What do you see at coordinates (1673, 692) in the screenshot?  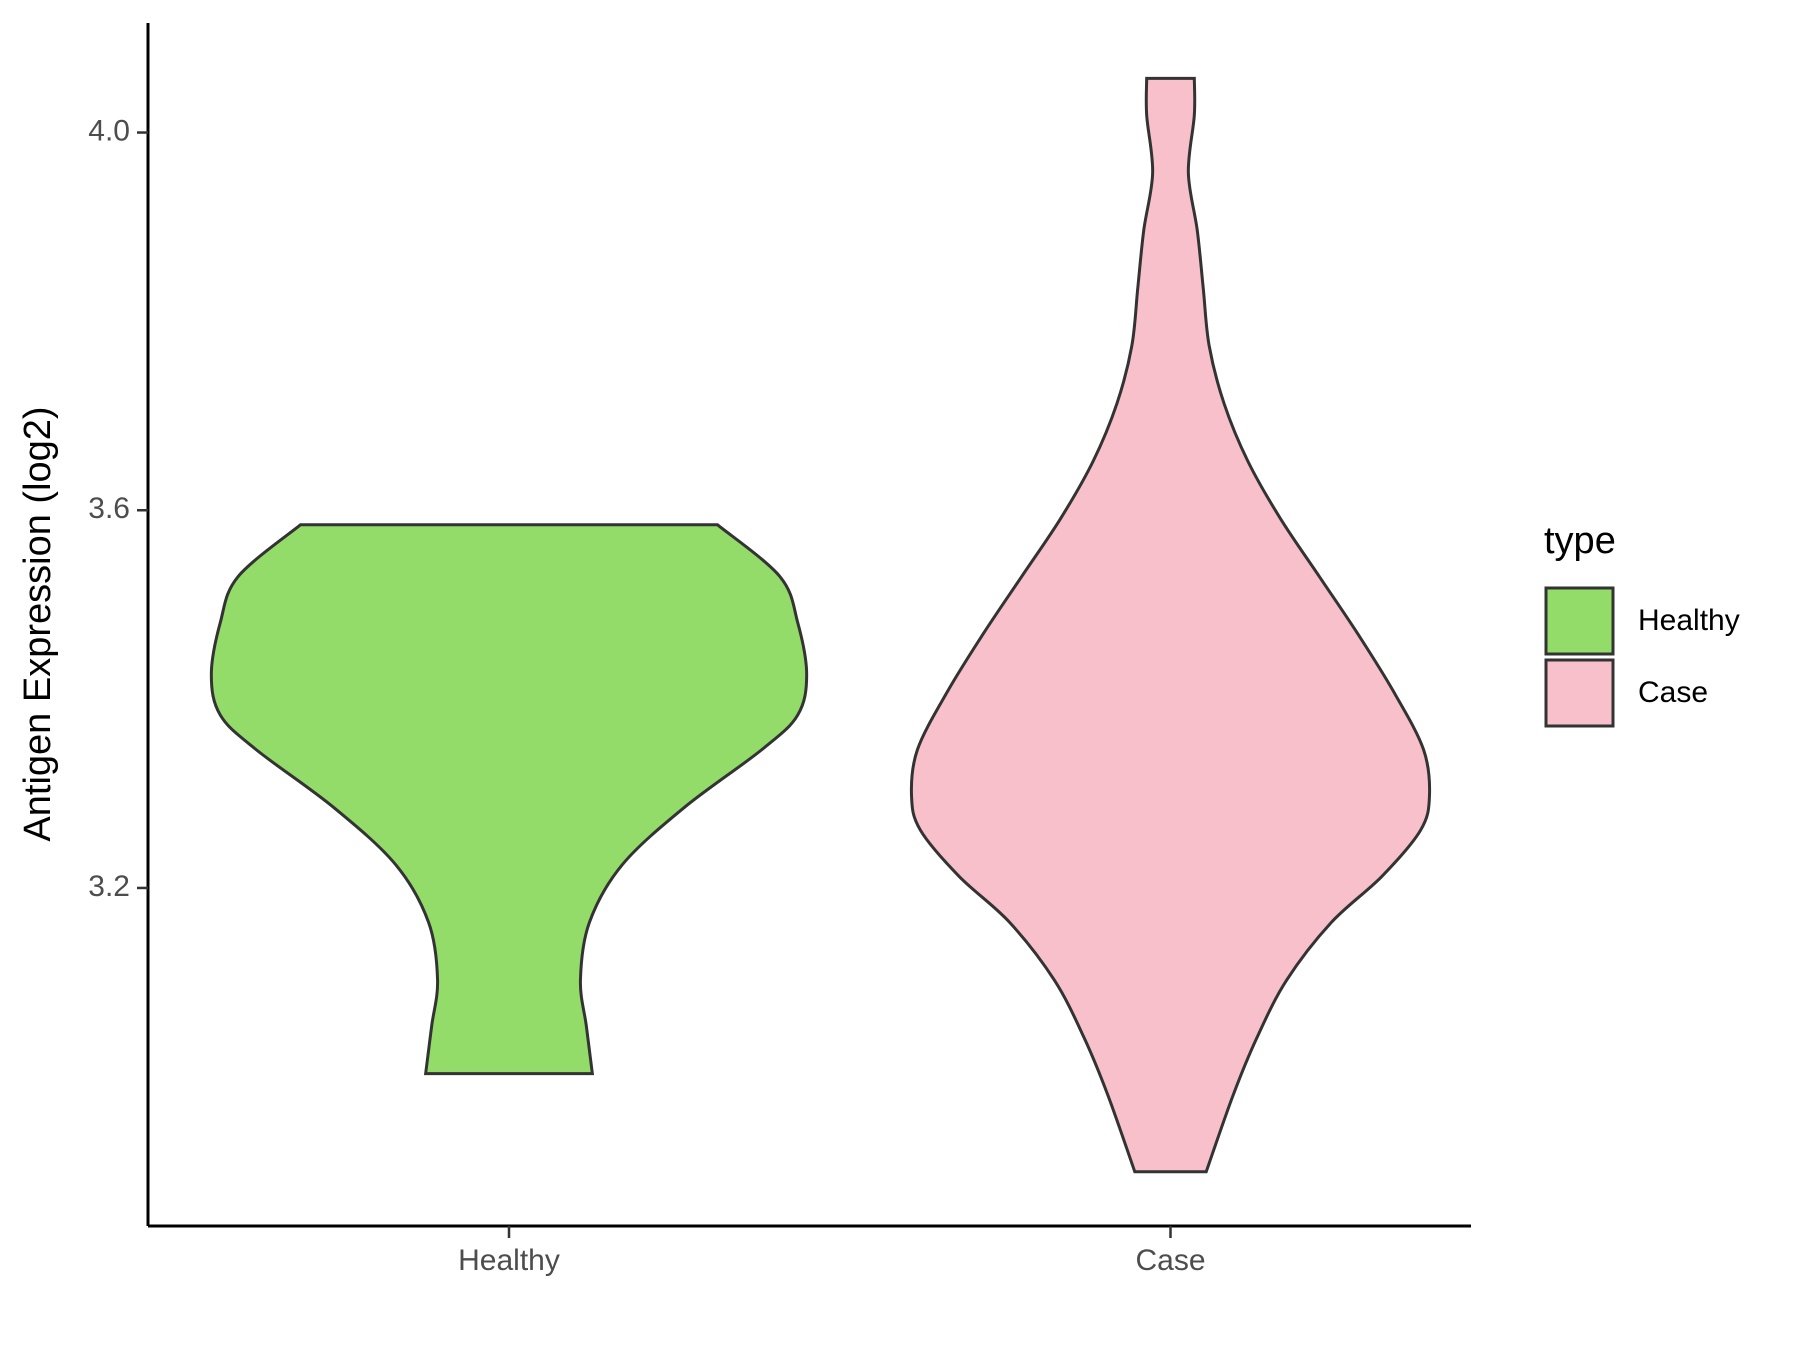 I see `legend-label: Case` at bounding box center [1673, 692].